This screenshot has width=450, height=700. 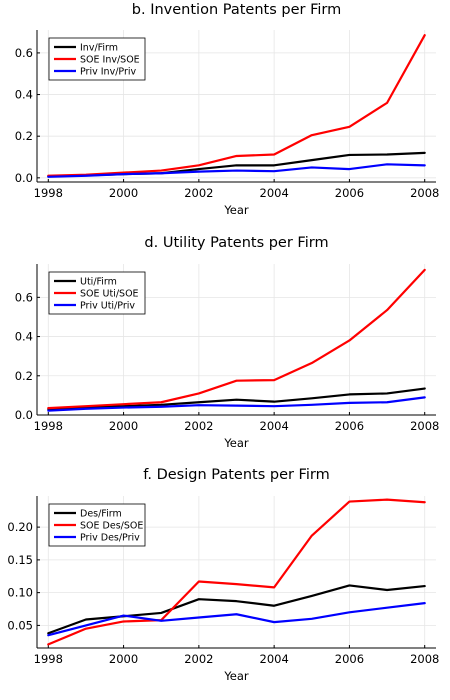 I want to click on series-line-priv-uti-priv, so click(x=236, y=404).